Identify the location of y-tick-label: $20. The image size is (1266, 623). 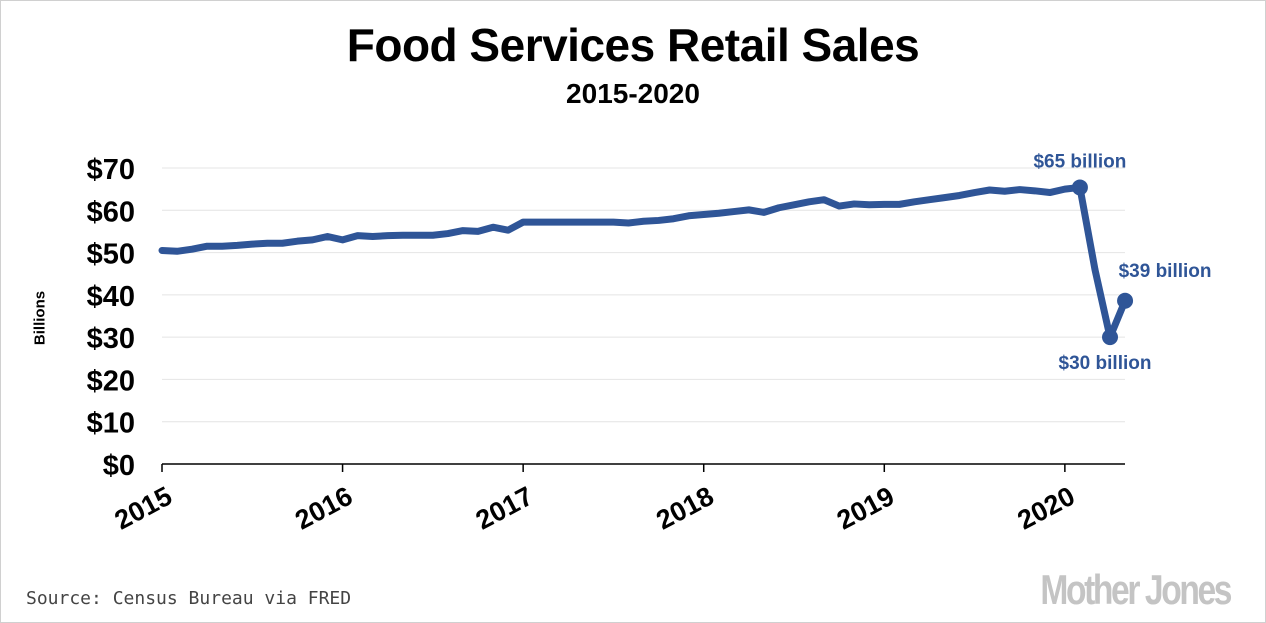
(111, 381).